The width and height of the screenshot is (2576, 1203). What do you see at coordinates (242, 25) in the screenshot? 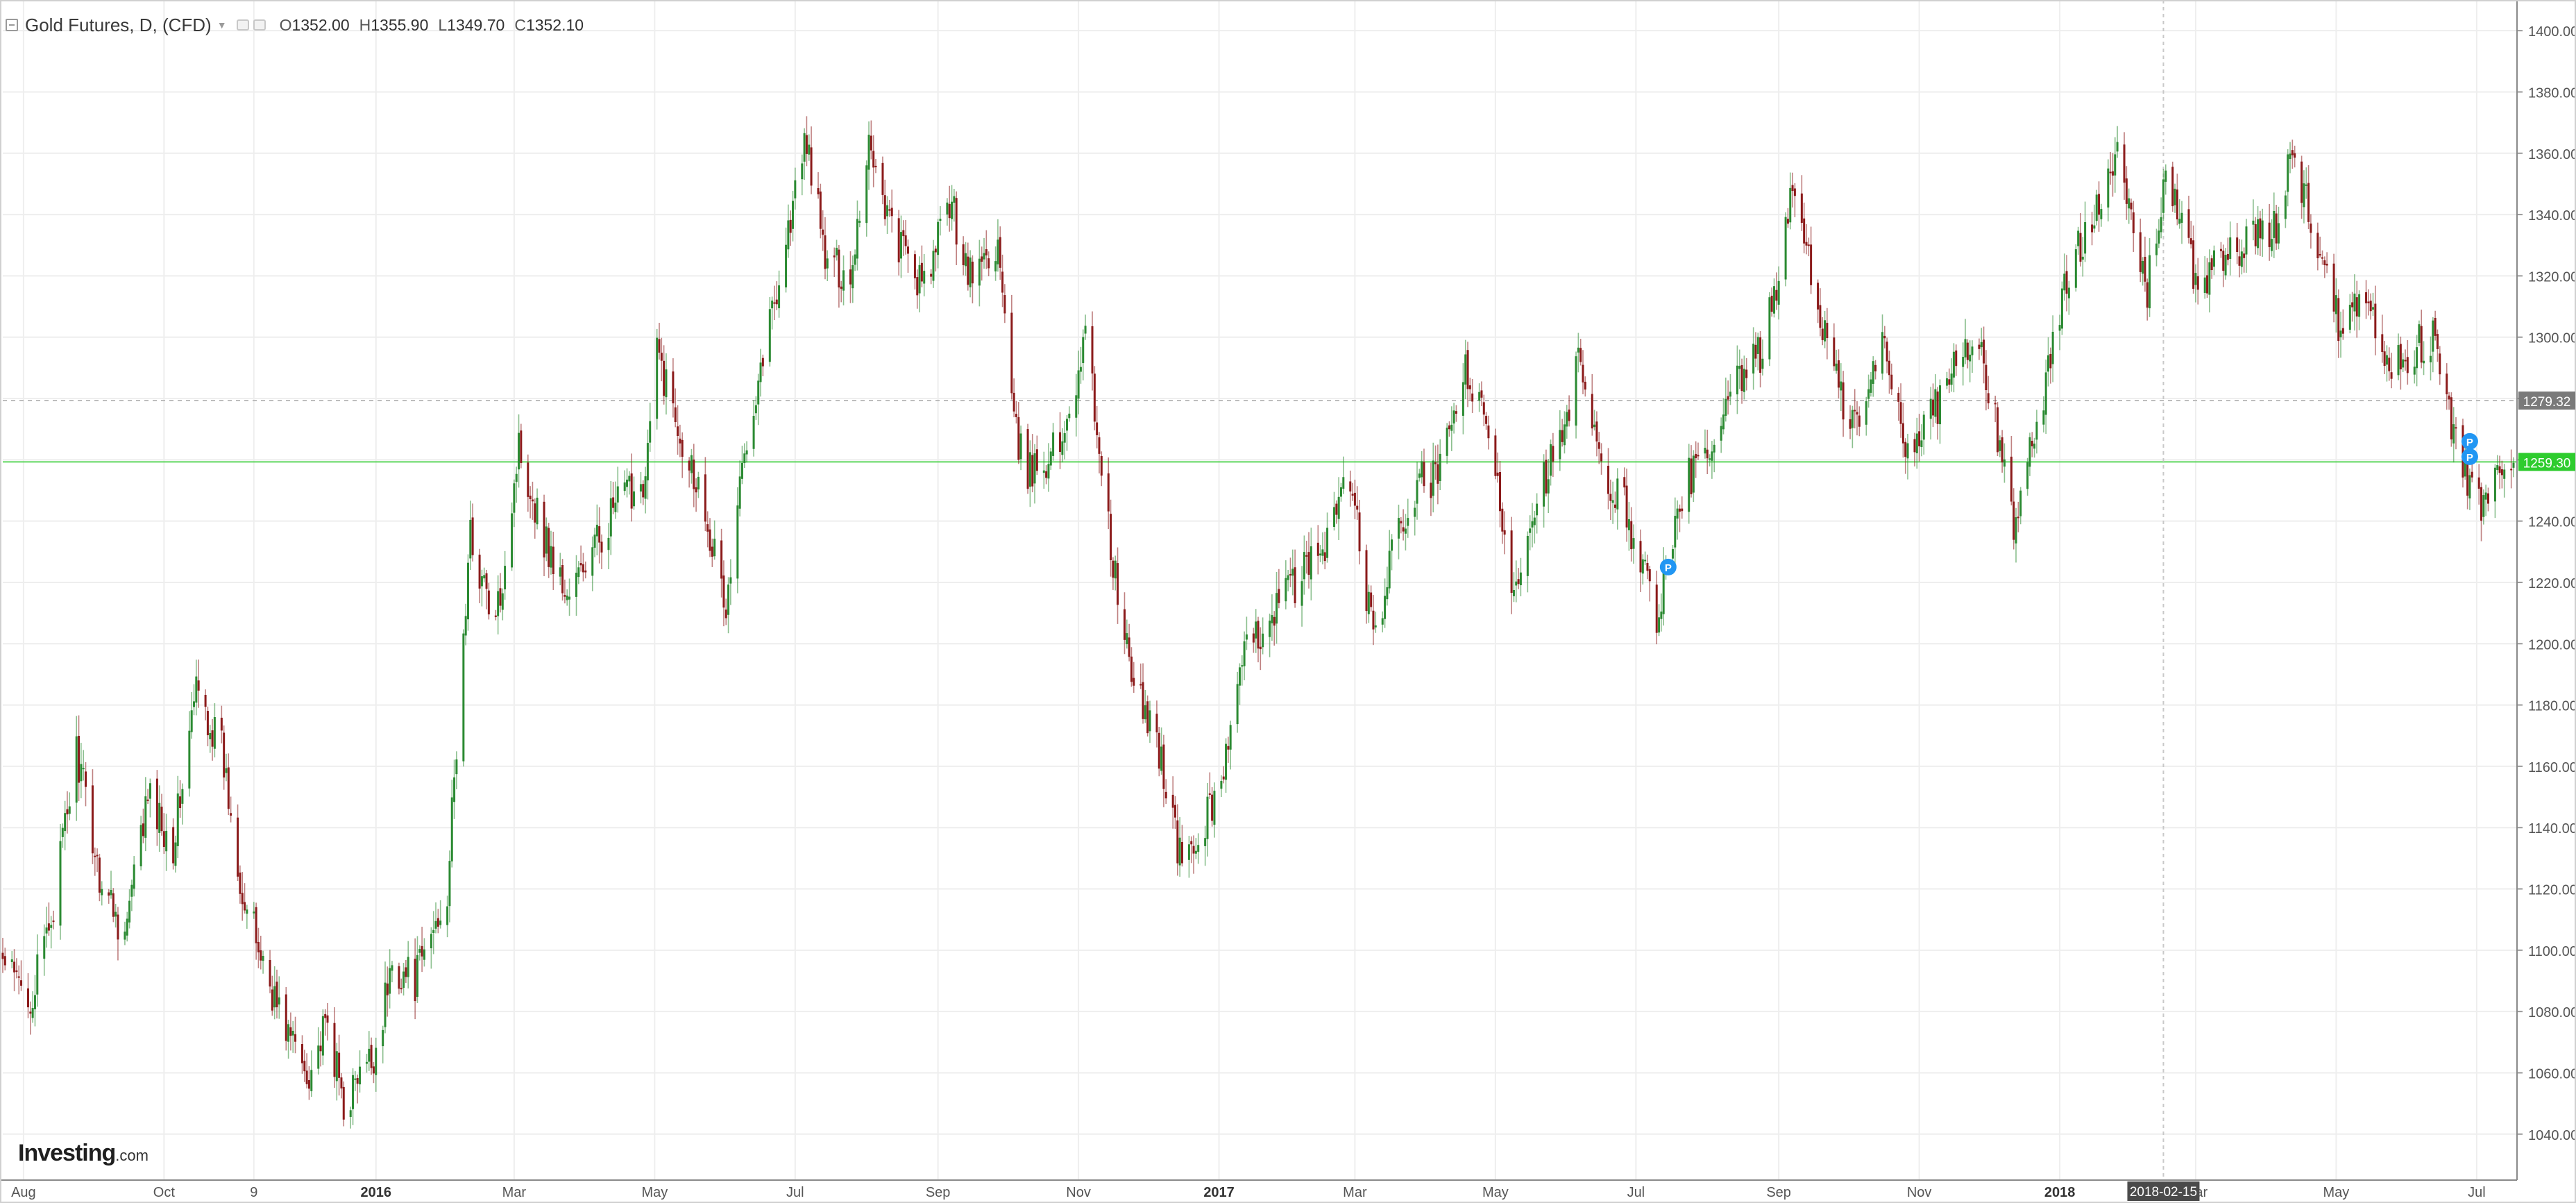
I see `settings-icon` at bounding box center [242, 25].